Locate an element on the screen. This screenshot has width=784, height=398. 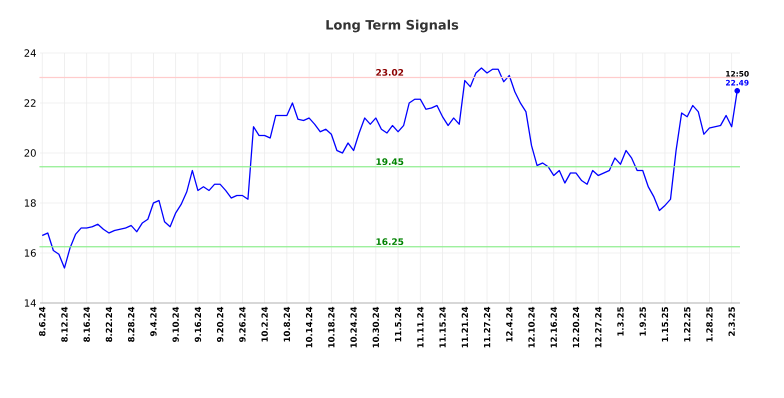
x-tick-label: 8.22.24 is located at coordinates (109, 324).